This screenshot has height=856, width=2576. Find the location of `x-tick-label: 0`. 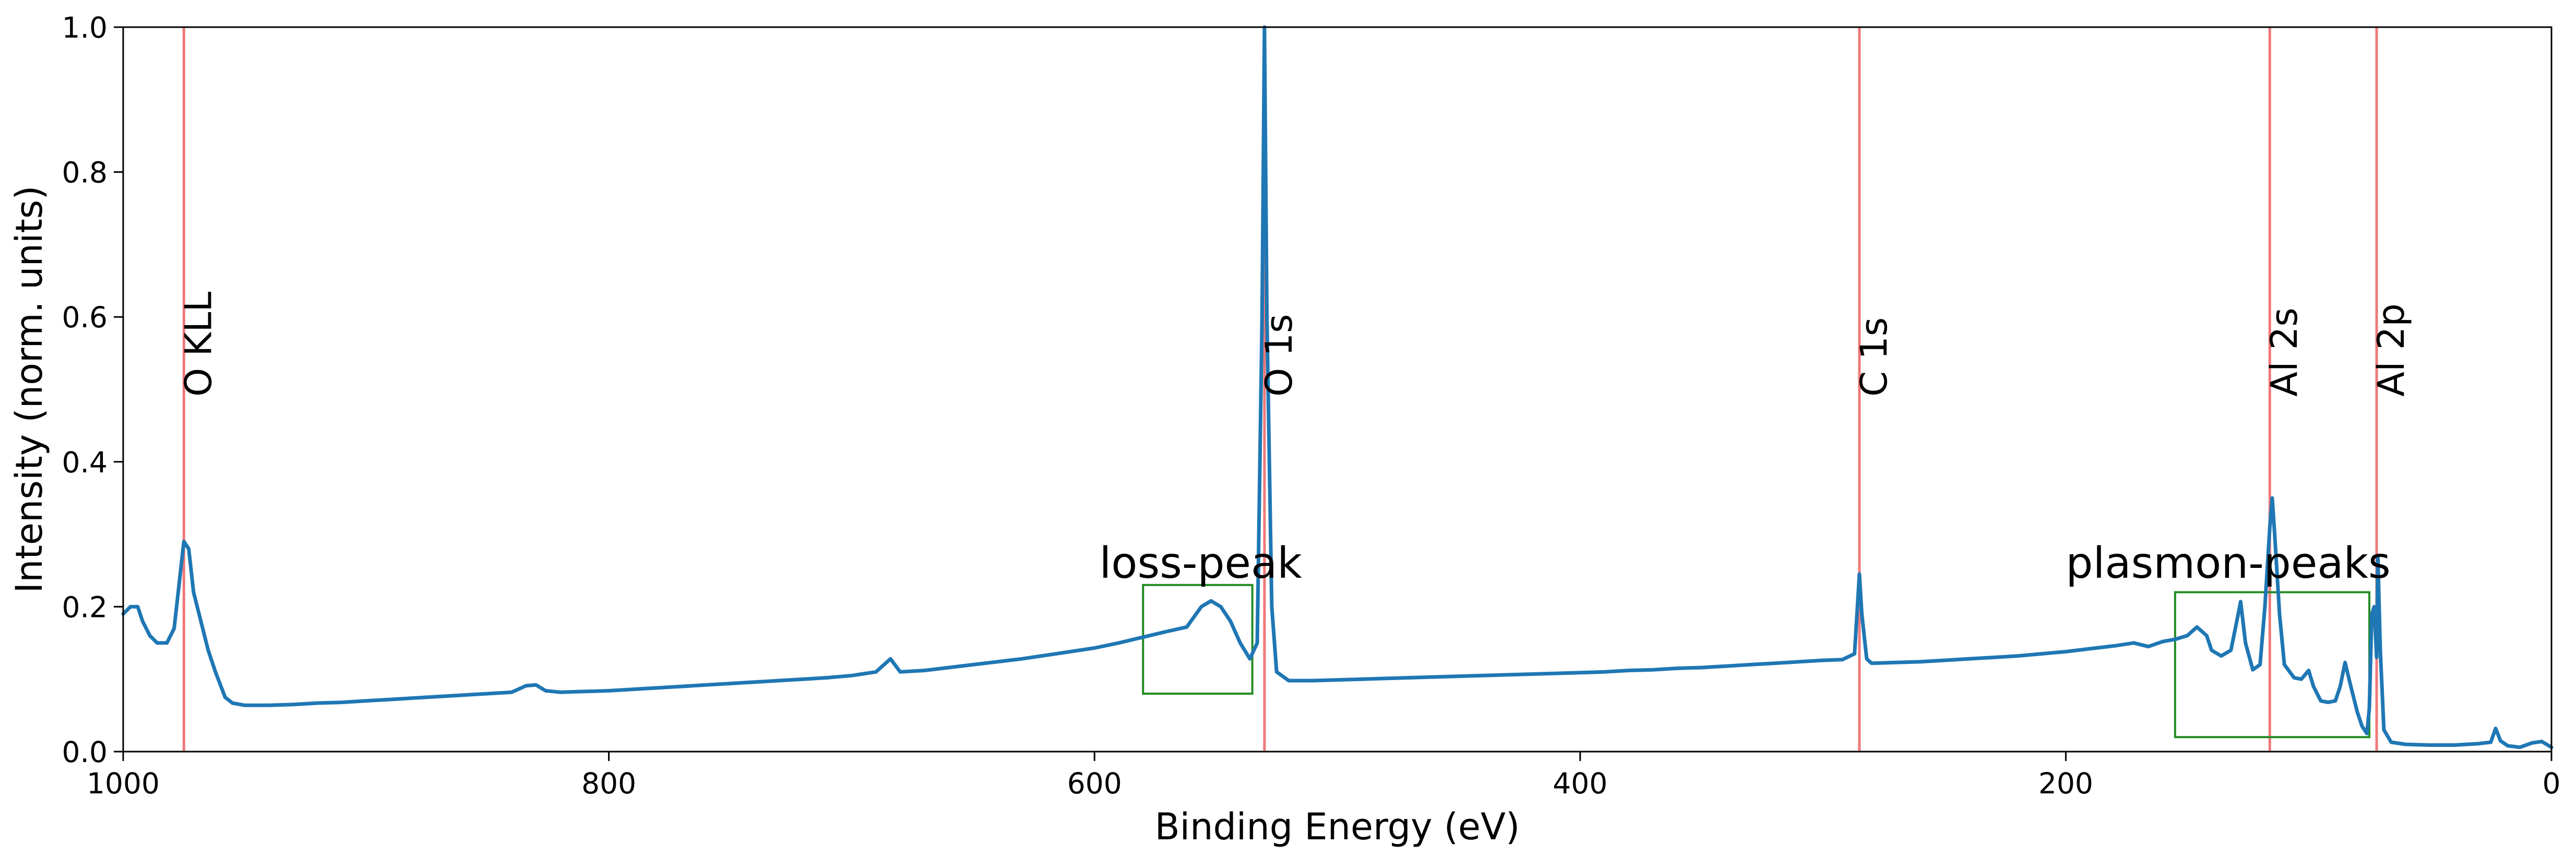

x-tick-label: 0 is located at coordinates (2552, 783).